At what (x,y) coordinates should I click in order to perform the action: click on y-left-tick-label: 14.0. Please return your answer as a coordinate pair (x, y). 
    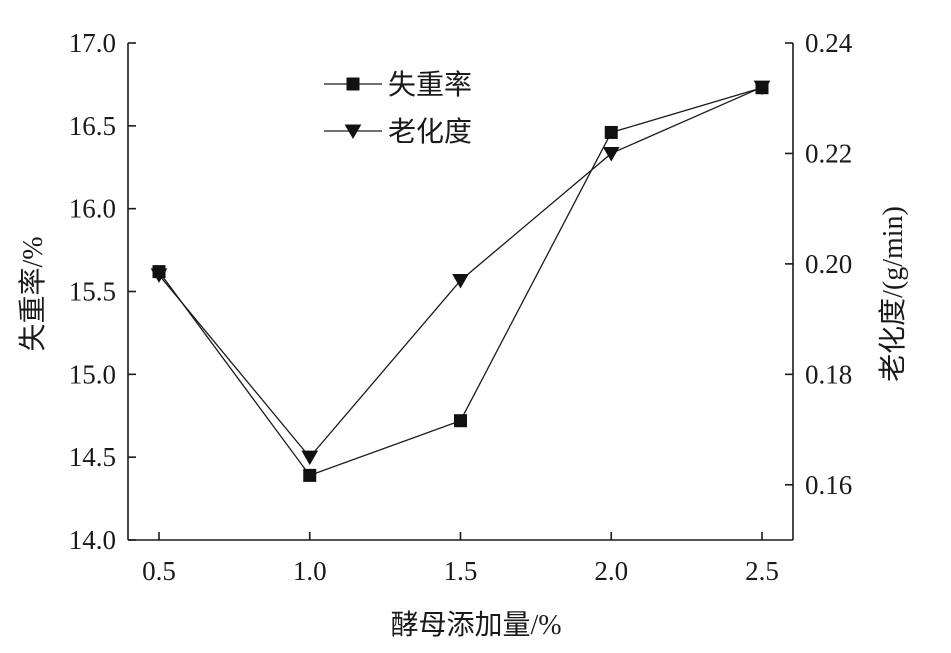
    Looking at the image, I should click on (92, 540).